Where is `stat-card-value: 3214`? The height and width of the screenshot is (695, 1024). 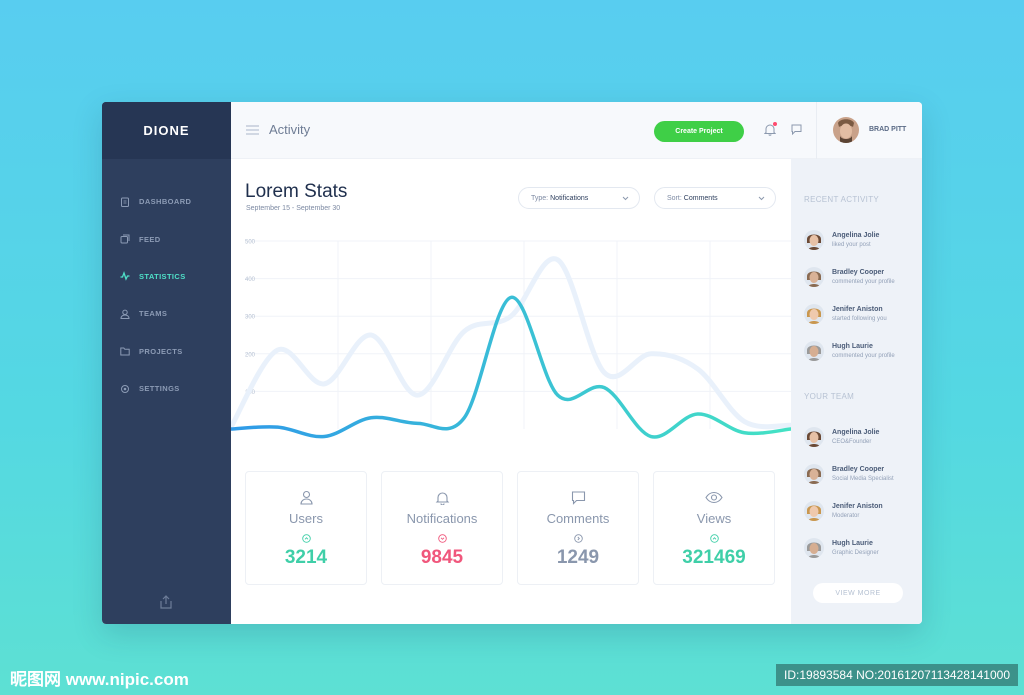
stat-card-value: 3214 is located at coordinates (306, 557).